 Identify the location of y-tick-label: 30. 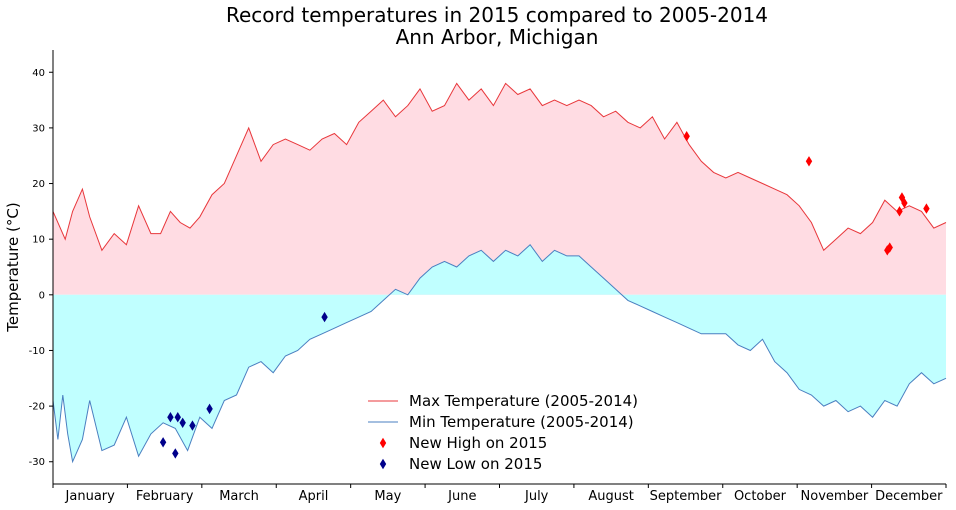
(38, 128).